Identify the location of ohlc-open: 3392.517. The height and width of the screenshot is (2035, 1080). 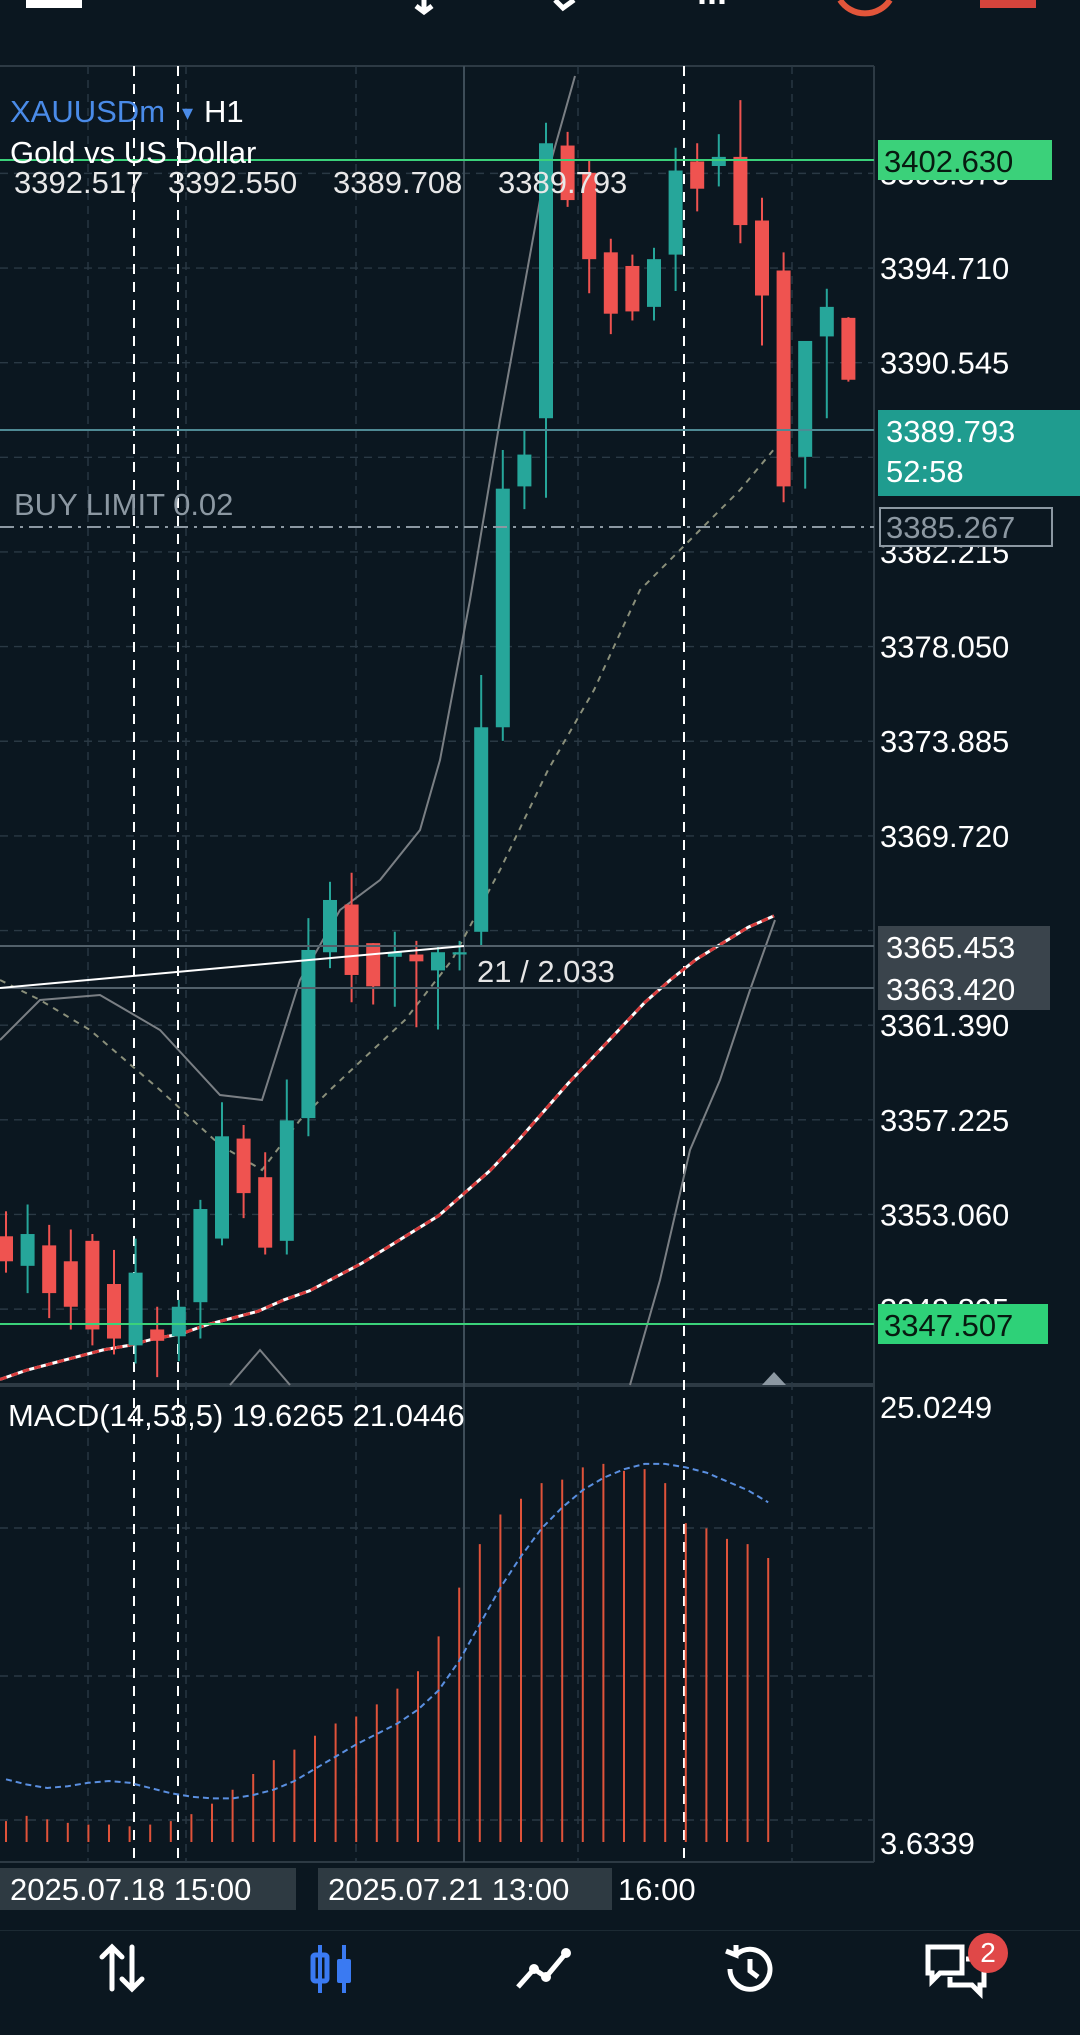
(78, 182).